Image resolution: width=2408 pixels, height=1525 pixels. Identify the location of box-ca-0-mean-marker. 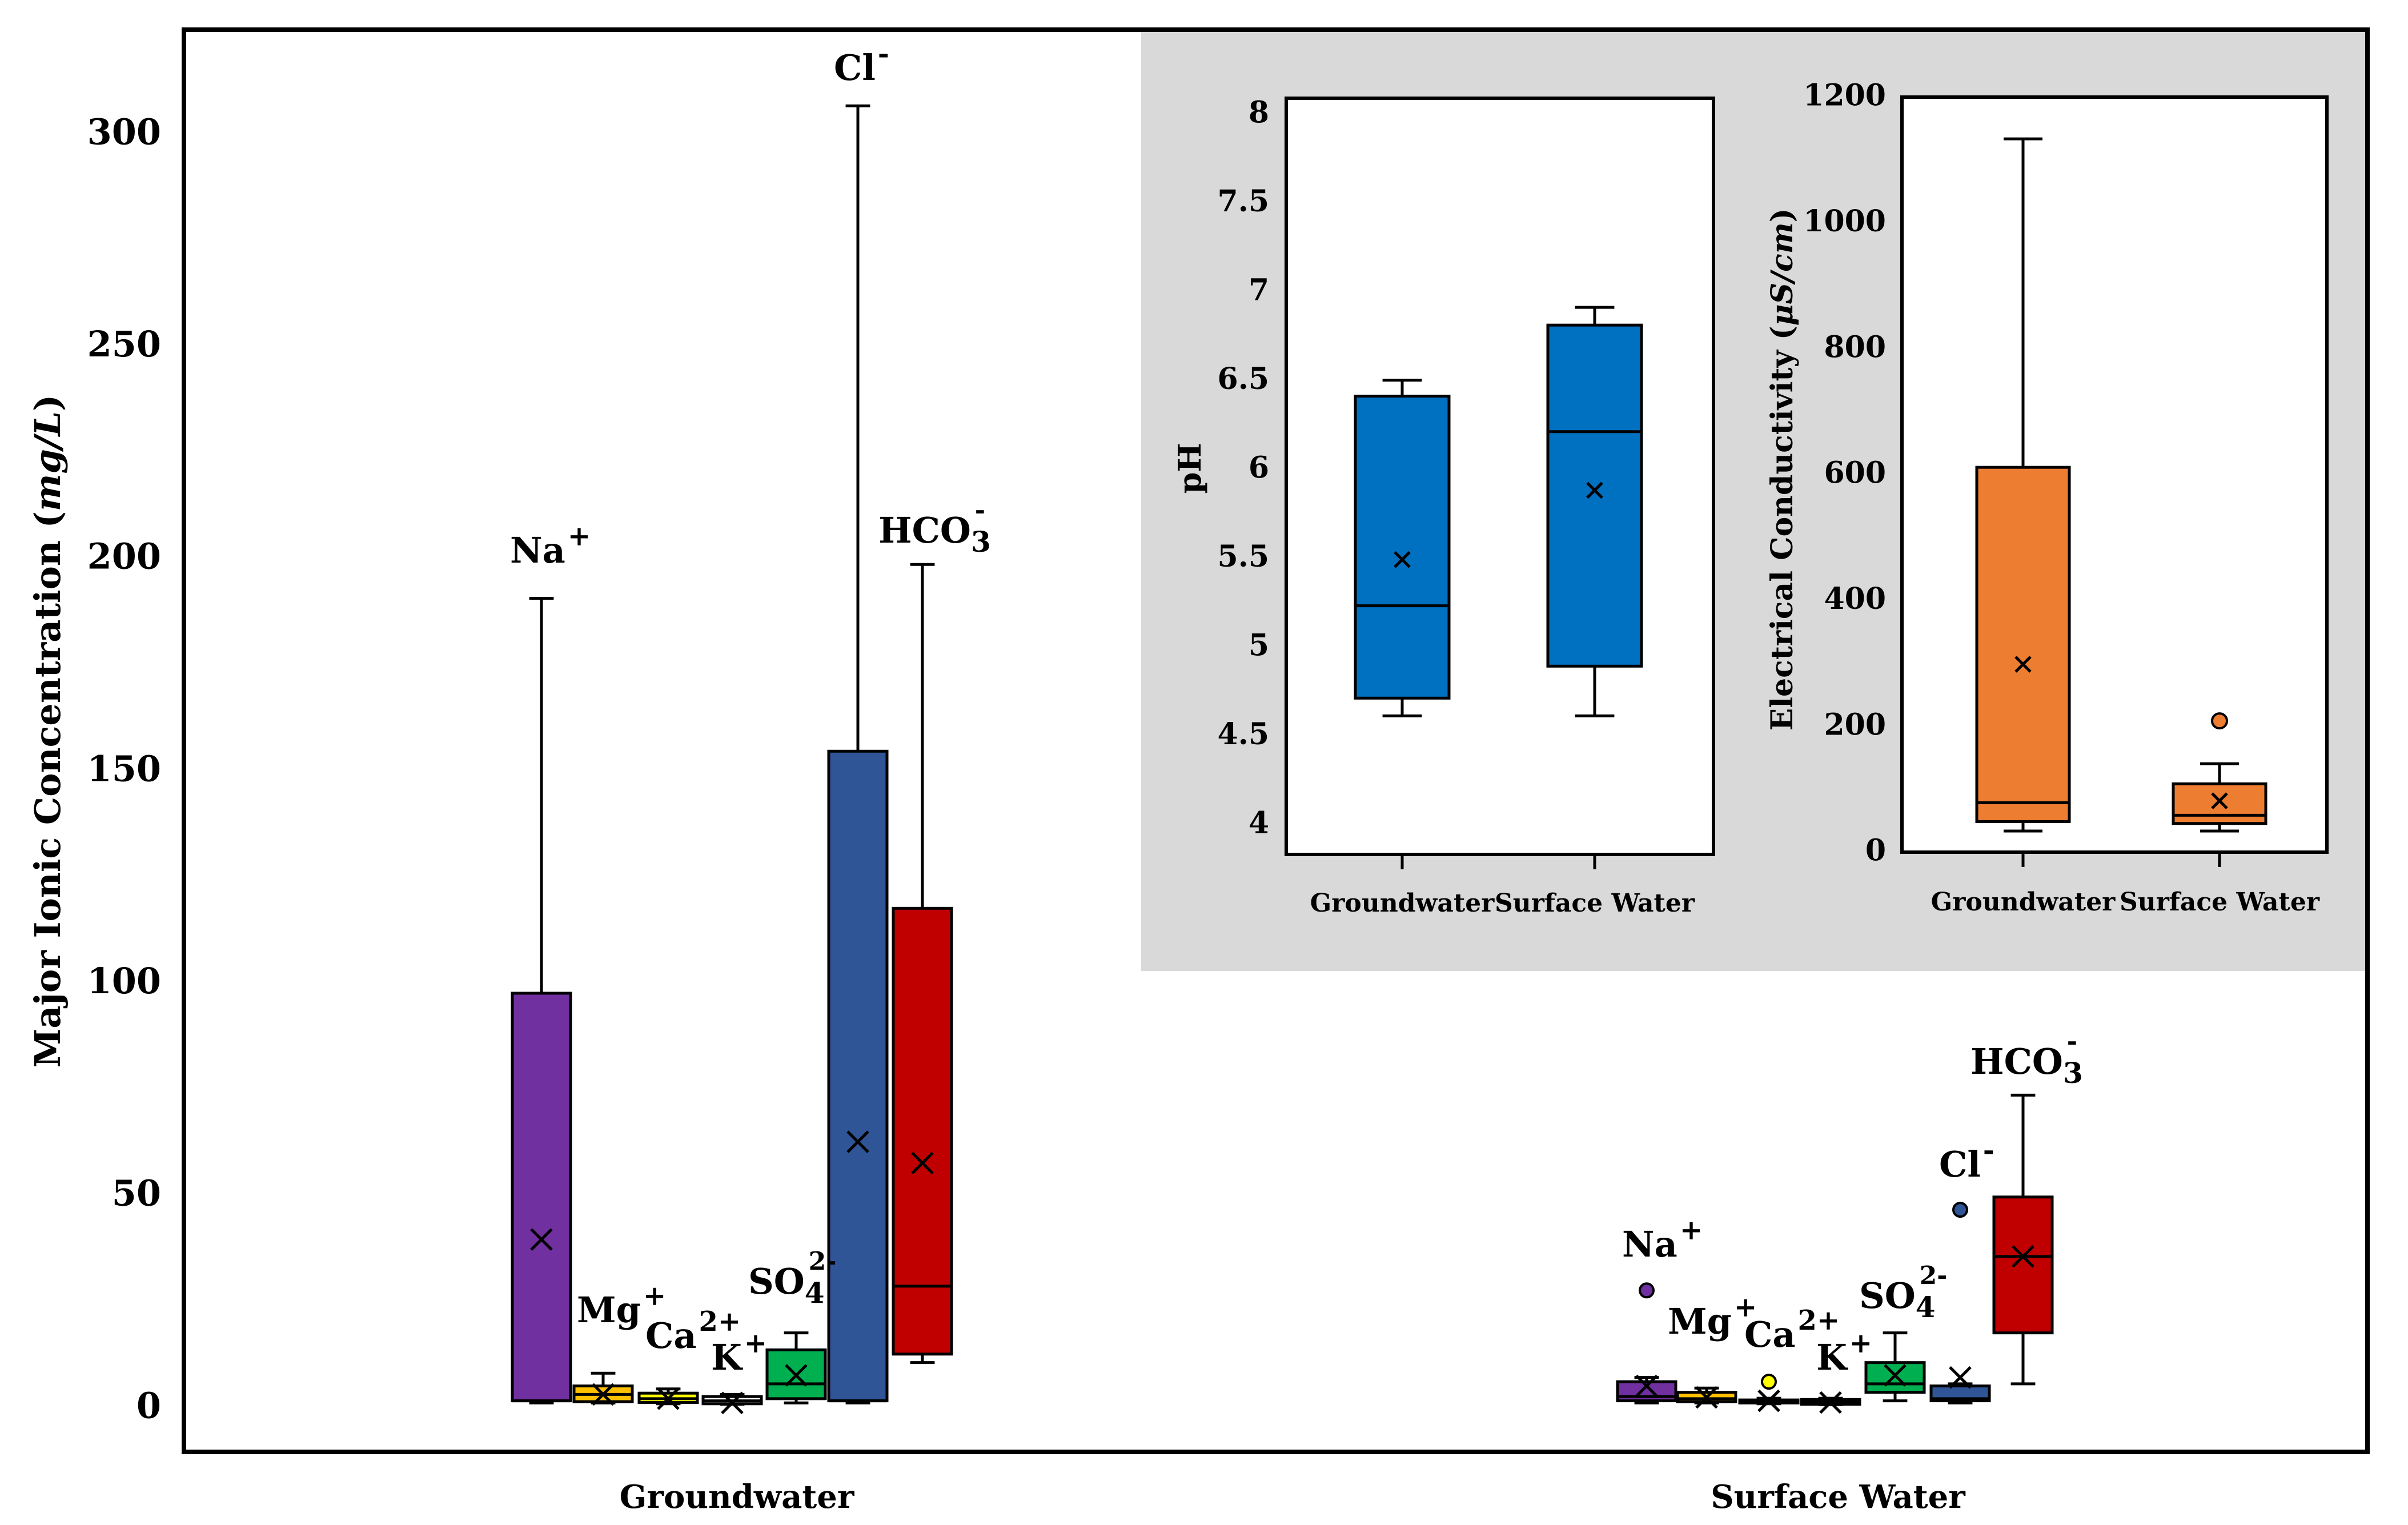
(668, 1398).